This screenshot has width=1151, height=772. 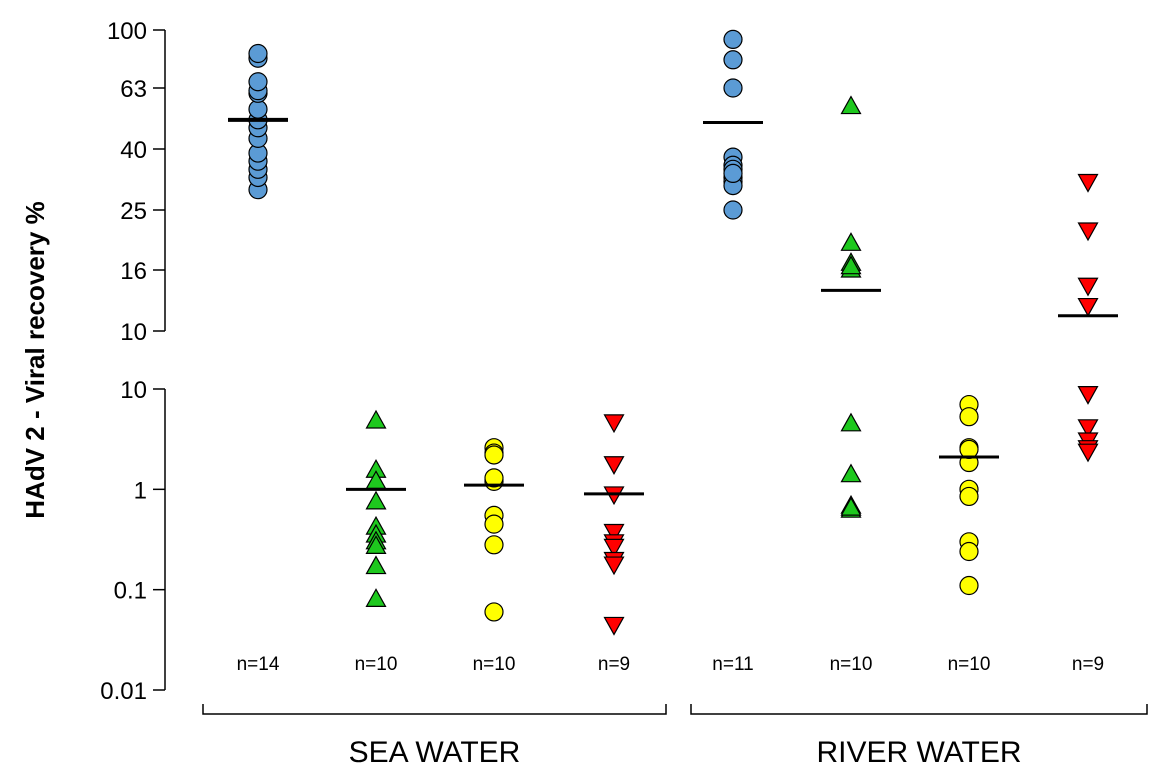 I want to click on y-tick-label-lower: 10, so click(x=133, y=390).